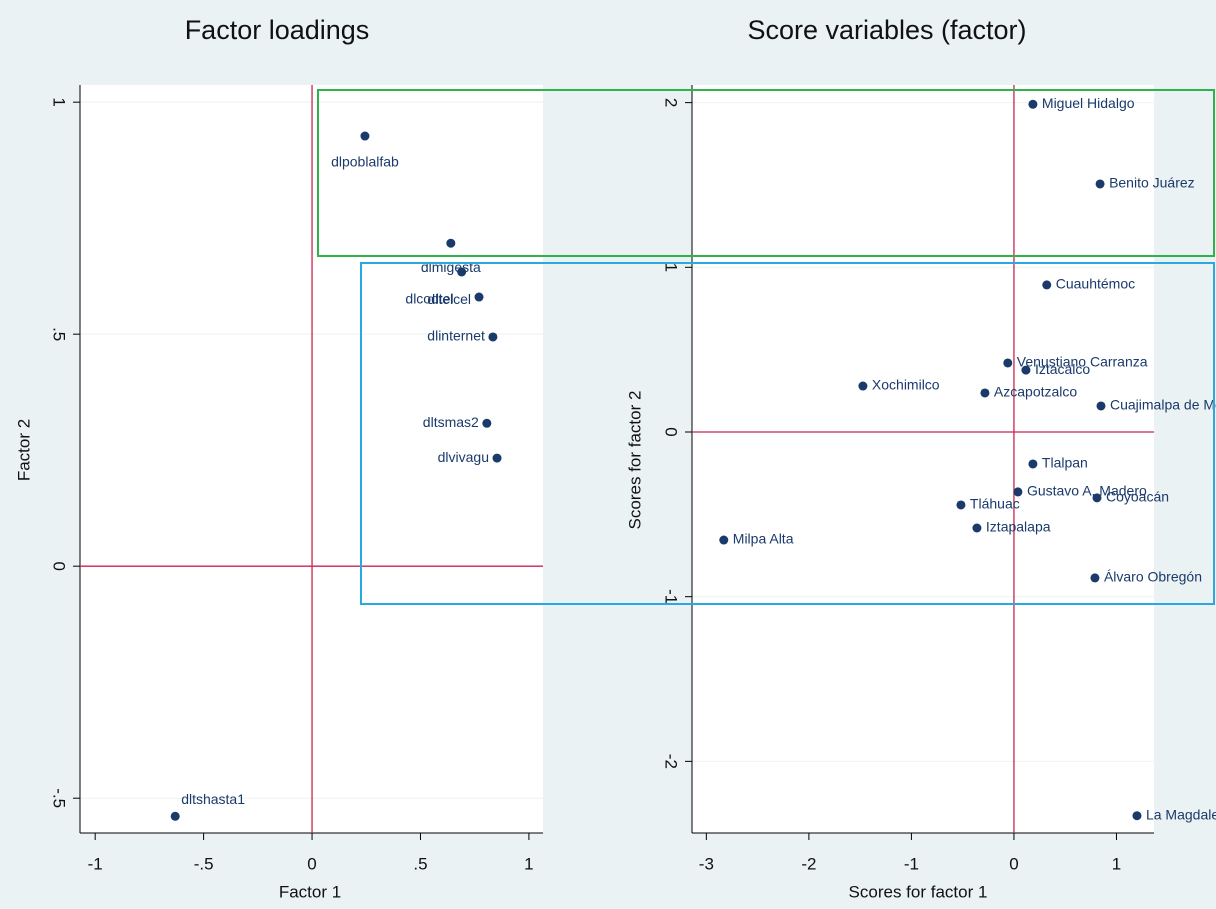 The image size is (1216, 909). Describe the element at coordinates (763, 539) in the screenshot. I see `point-label: Milpa Alta` at that location.